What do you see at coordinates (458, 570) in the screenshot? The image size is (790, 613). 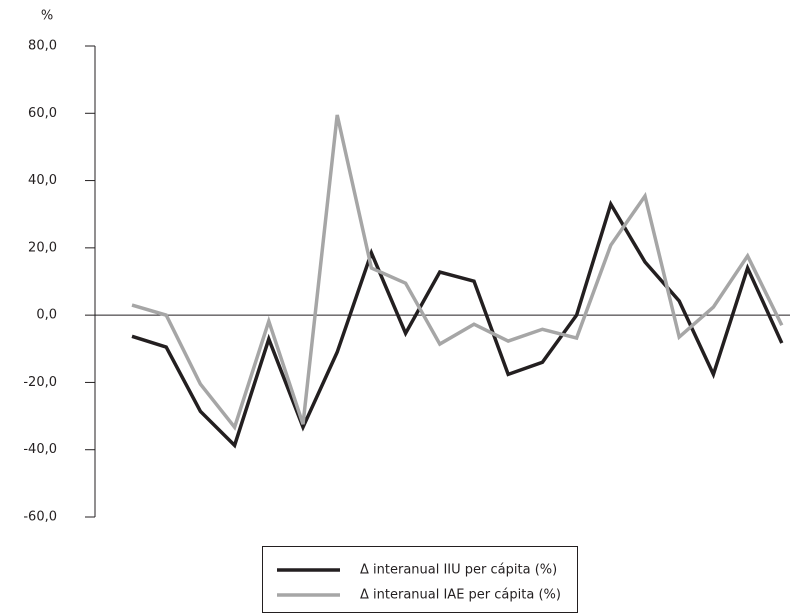 I see `legend-label: Δ interanual IIU per cápita (%)` at bounding box center [458, 570].